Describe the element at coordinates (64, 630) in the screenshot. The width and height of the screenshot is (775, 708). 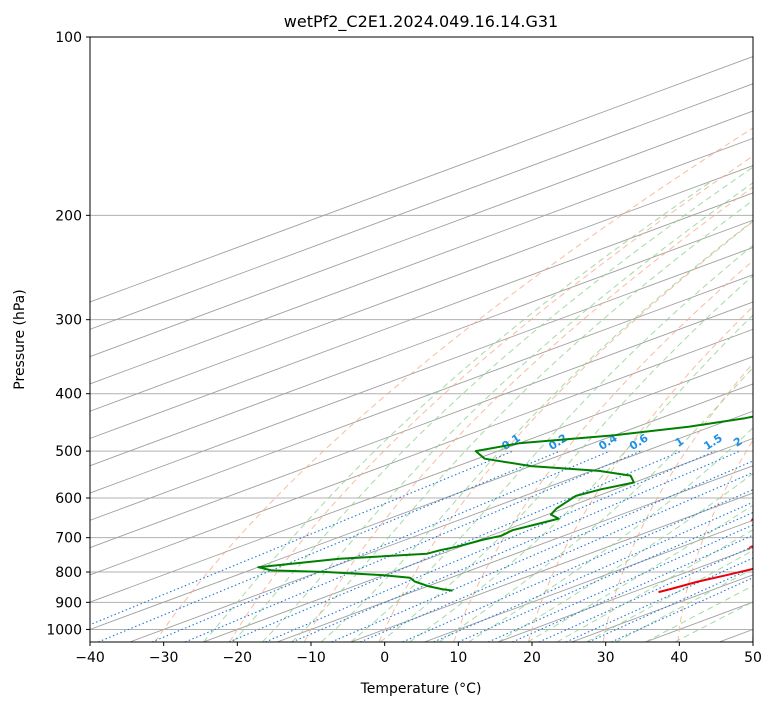
I see `y-tick-label: 1000` at that location.